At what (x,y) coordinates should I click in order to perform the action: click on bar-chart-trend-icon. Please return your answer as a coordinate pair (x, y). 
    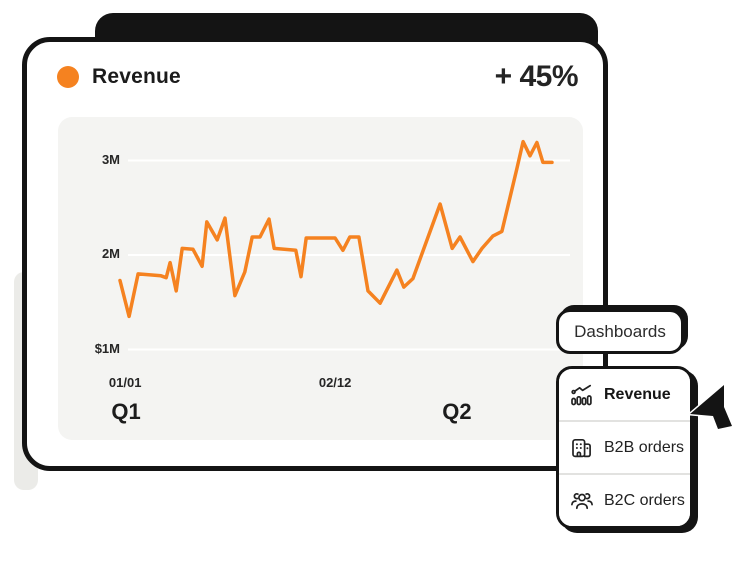
    Looking at the image, I should click on (582, 395).